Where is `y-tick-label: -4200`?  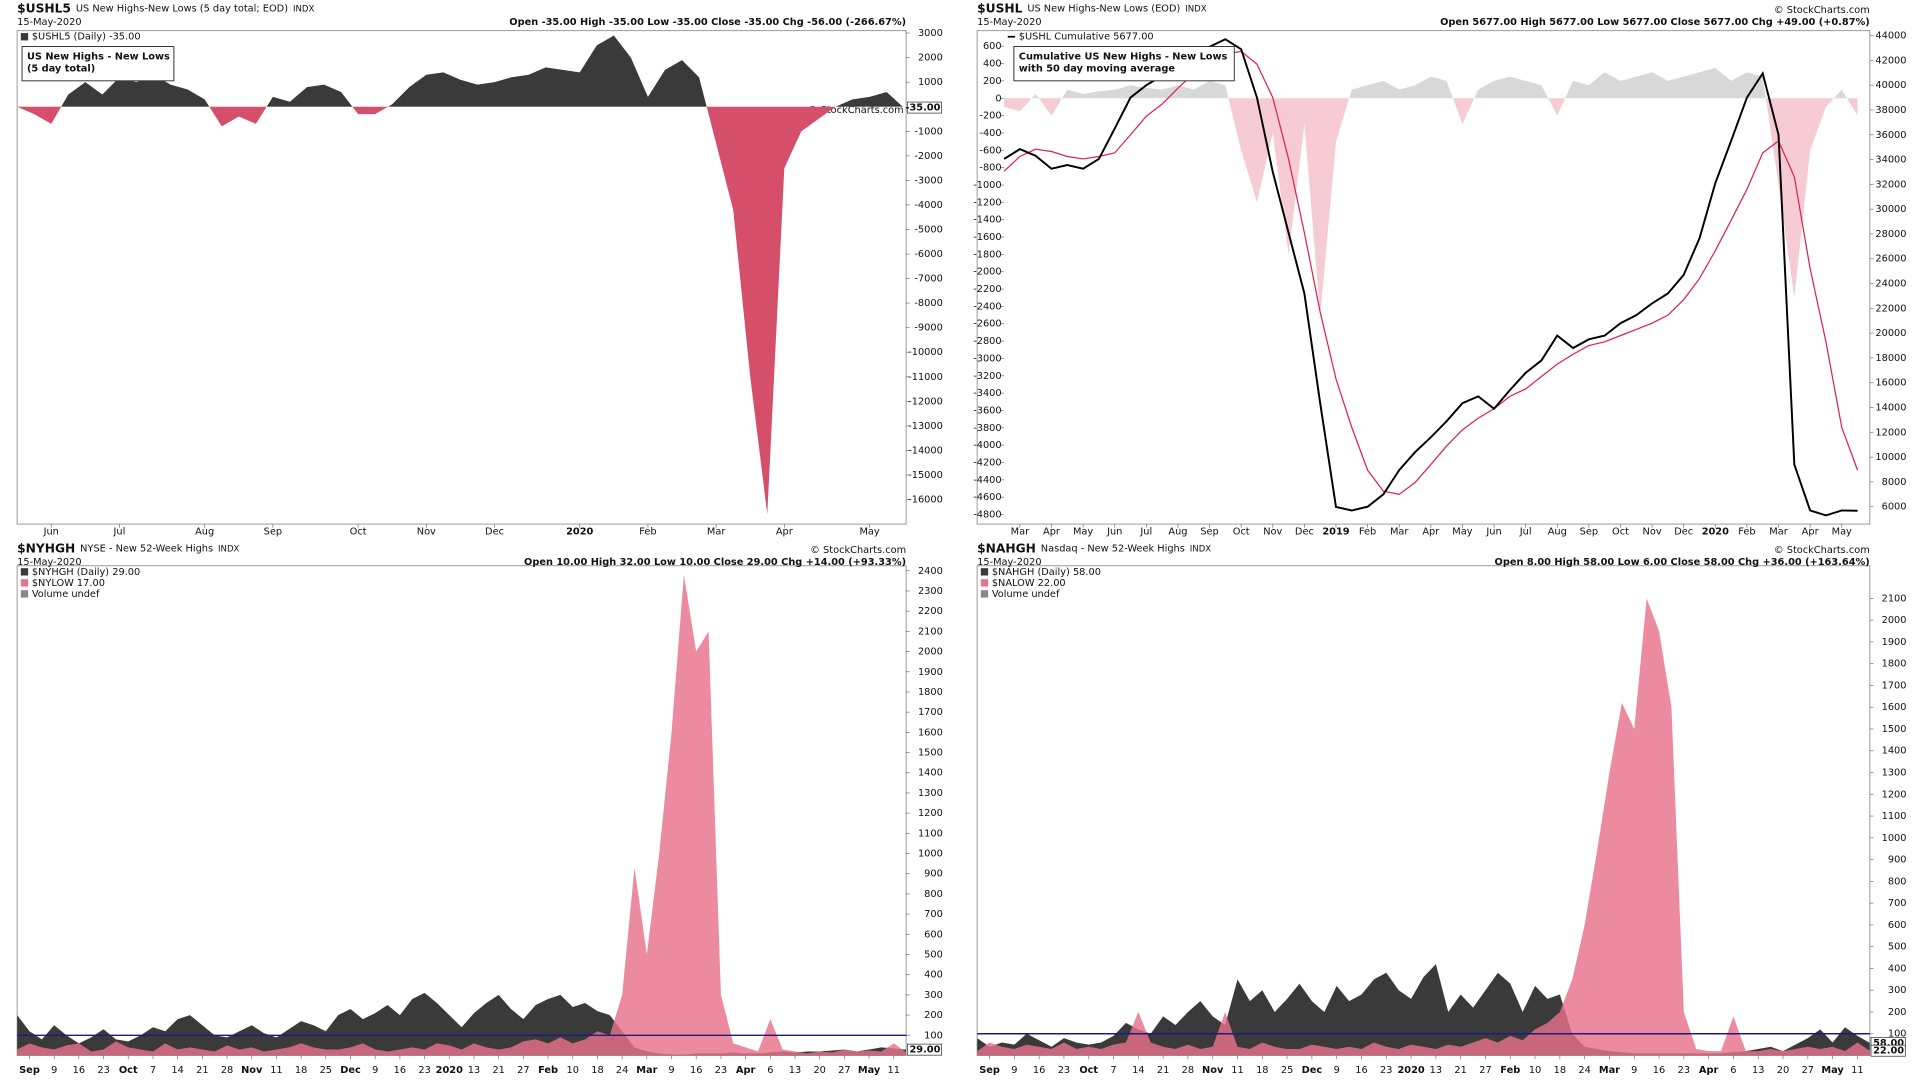 y-tick-label: -4200 is located at coordinates (987, 463).